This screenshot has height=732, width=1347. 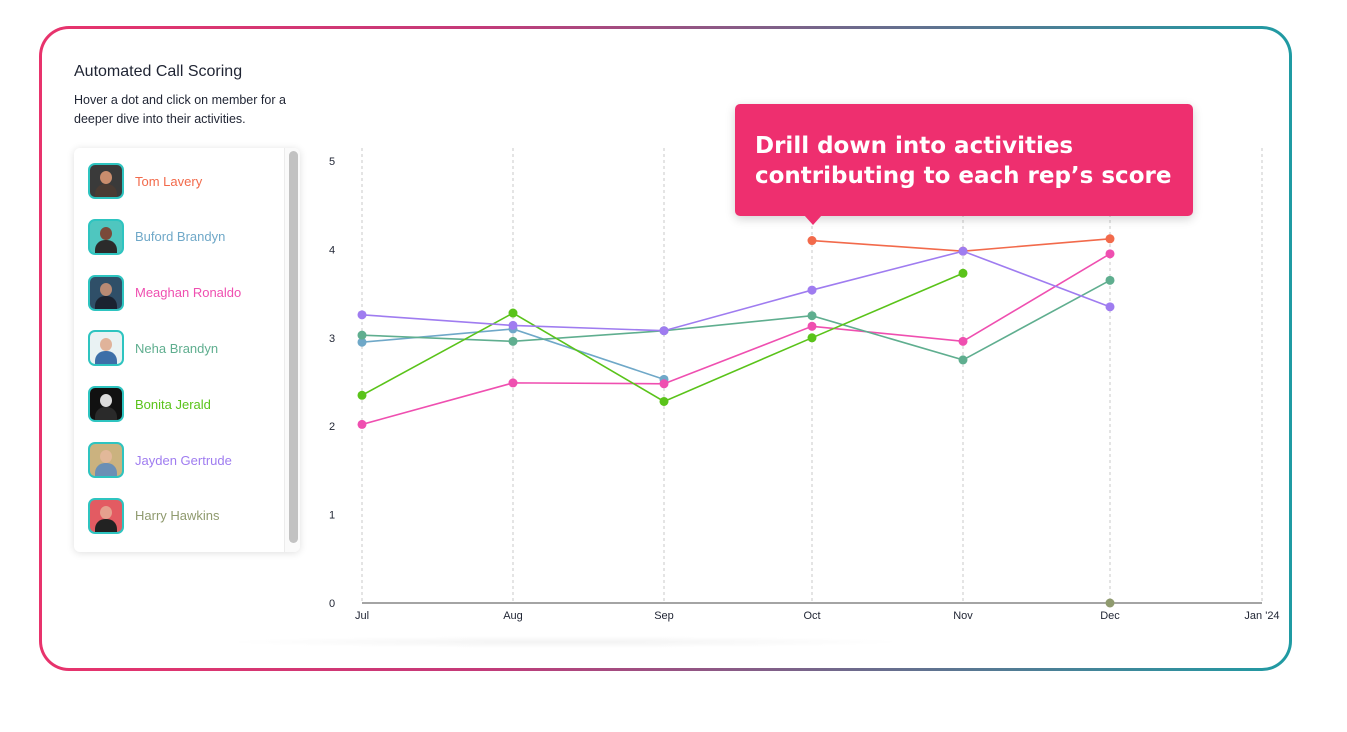 I want to click on y-tick-label: 5, so click(x=332, y=162).